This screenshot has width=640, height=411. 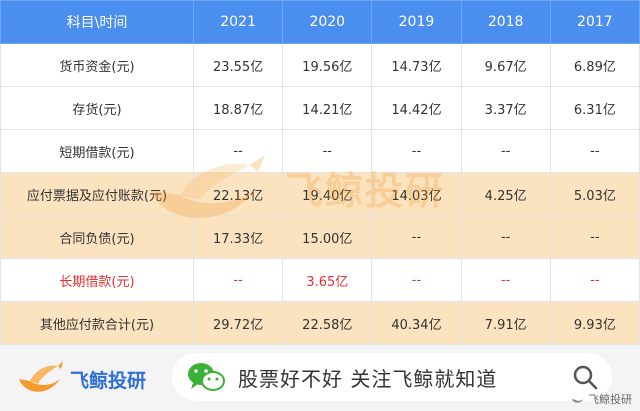 I want to click on table-cell: 9.67亿, so click(x=505, y=65).